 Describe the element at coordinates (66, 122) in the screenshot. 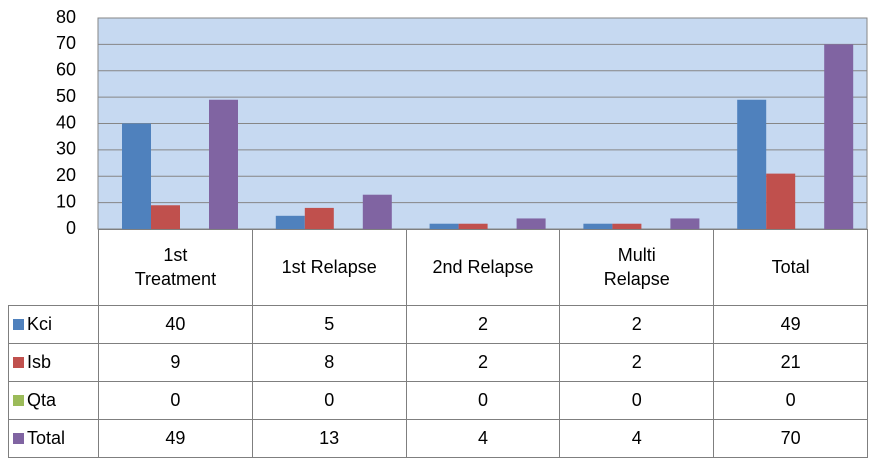

I see `y-tick-label: 40` at that location.